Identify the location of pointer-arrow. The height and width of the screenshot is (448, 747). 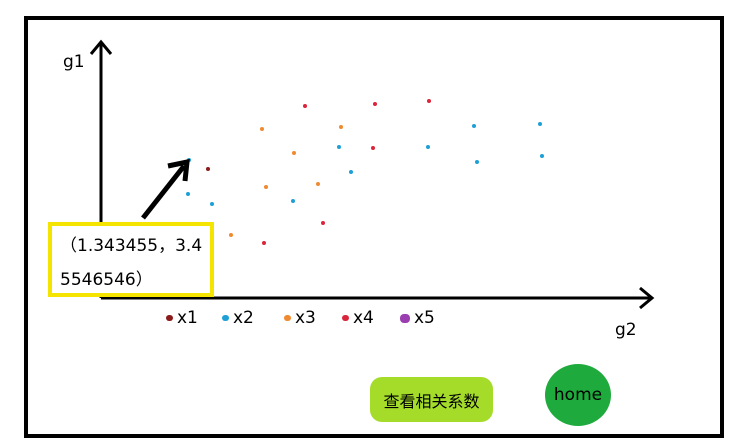
(165, 189).